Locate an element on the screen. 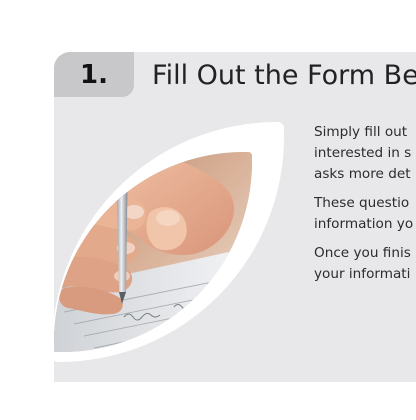  paragraph-line: These questio is located at coordinates (362, 203).